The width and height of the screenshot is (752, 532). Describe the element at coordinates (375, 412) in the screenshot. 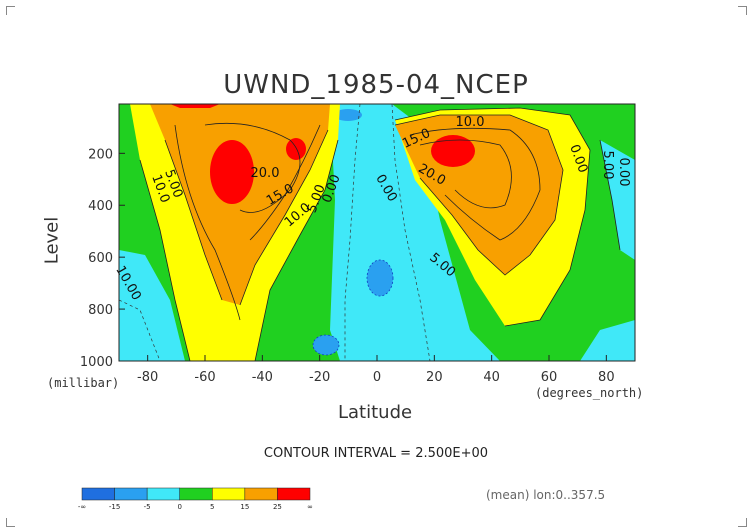

I see `x-axis-label: Latitude` at that location.